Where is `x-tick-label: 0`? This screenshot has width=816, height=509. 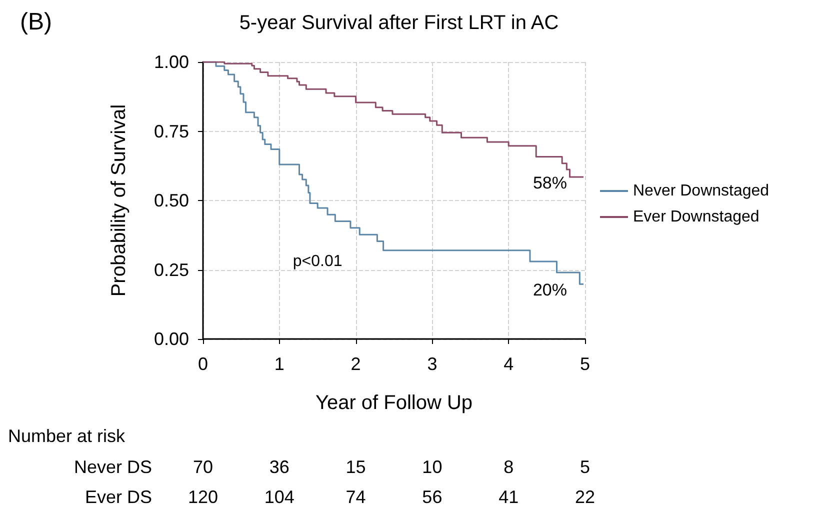
x-tick-label: 0 is located at coordinates (203, 364).